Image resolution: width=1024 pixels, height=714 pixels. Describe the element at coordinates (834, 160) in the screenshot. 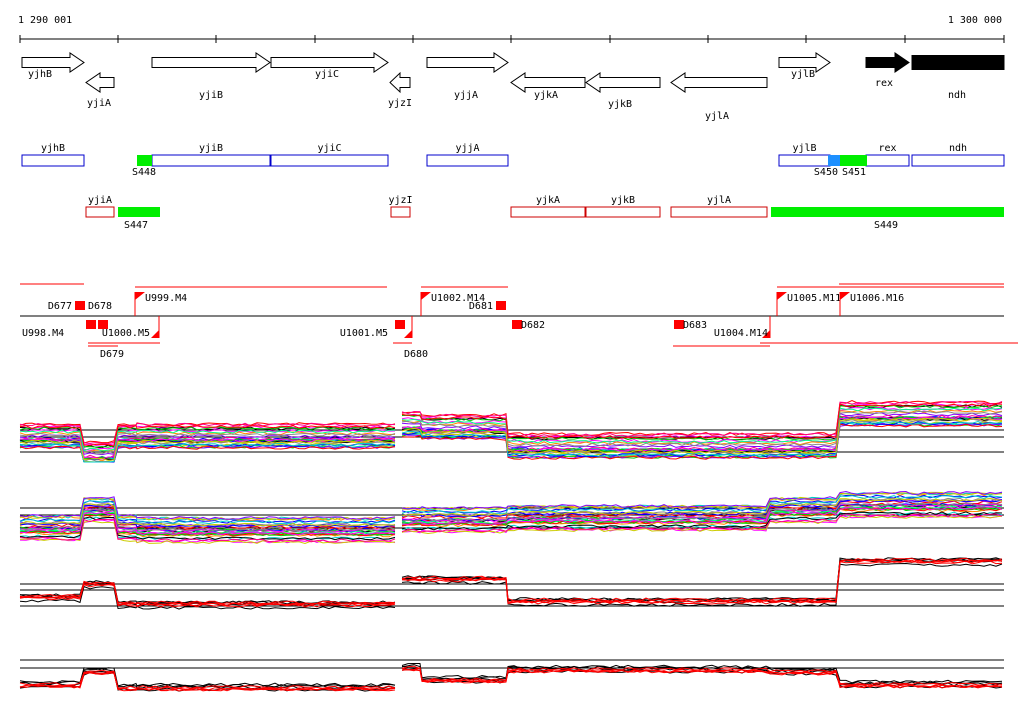

I see `segment-S450` at that location.